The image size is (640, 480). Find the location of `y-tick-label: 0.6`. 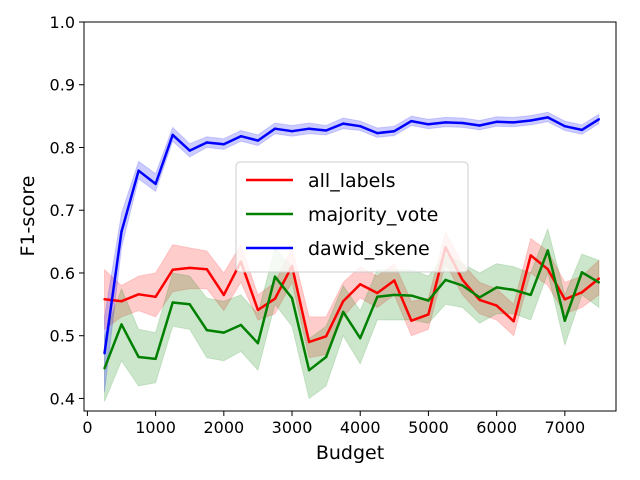

y-tick-label: 0.6 is located at coordinates (62, 273).